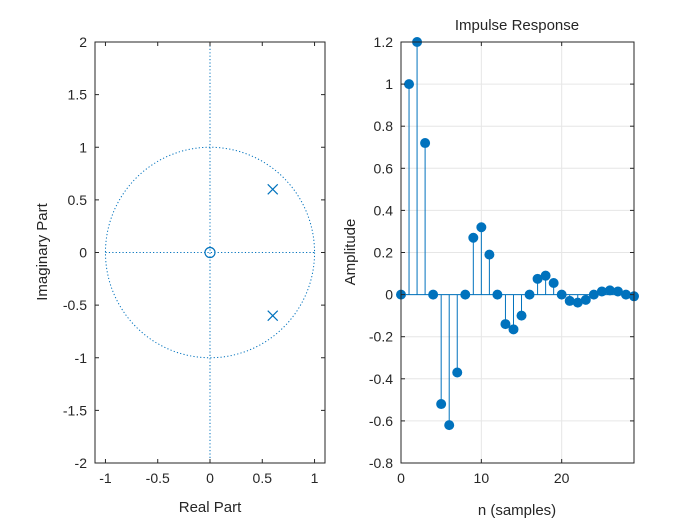 The width and height of the screenshot is (700, 525). I want to click on pz-x-axis-label: Real Part, so click(210, 507).